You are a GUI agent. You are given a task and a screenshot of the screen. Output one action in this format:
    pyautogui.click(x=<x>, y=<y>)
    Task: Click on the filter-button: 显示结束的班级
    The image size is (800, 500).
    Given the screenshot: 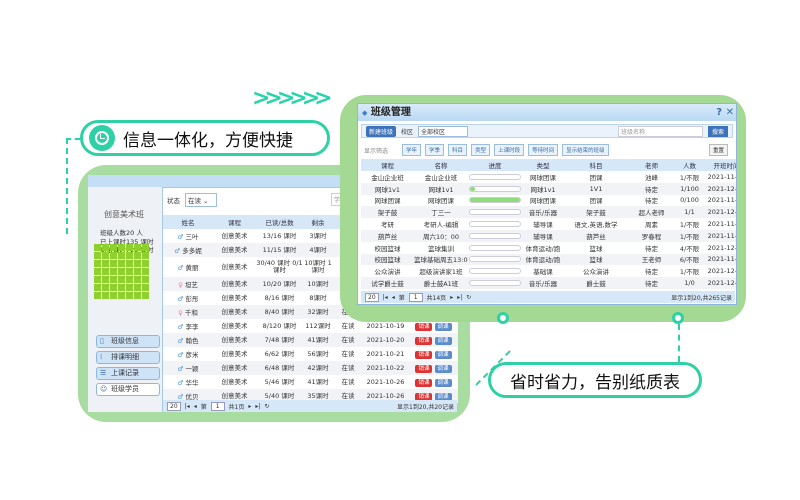 What is the action you would take?
    pyautogui.click(x=585, y=150)
    